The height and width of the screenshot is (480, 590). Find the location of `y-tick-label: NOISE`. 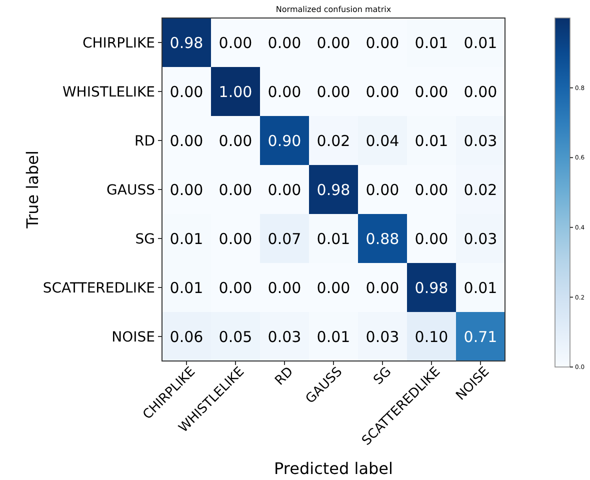

y-tick-label: NOISE is located at coordinates (133, 337).